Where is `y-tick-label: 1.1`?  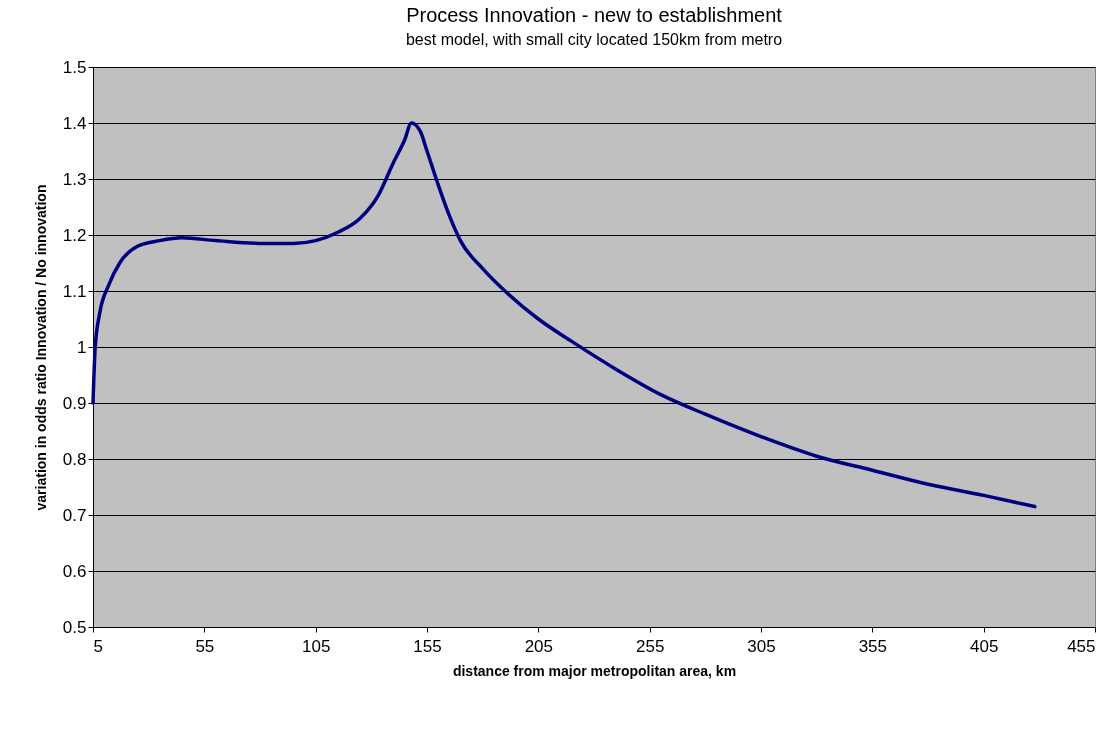 y-tick-label: 1.1 is located at coordinates (74, 291).